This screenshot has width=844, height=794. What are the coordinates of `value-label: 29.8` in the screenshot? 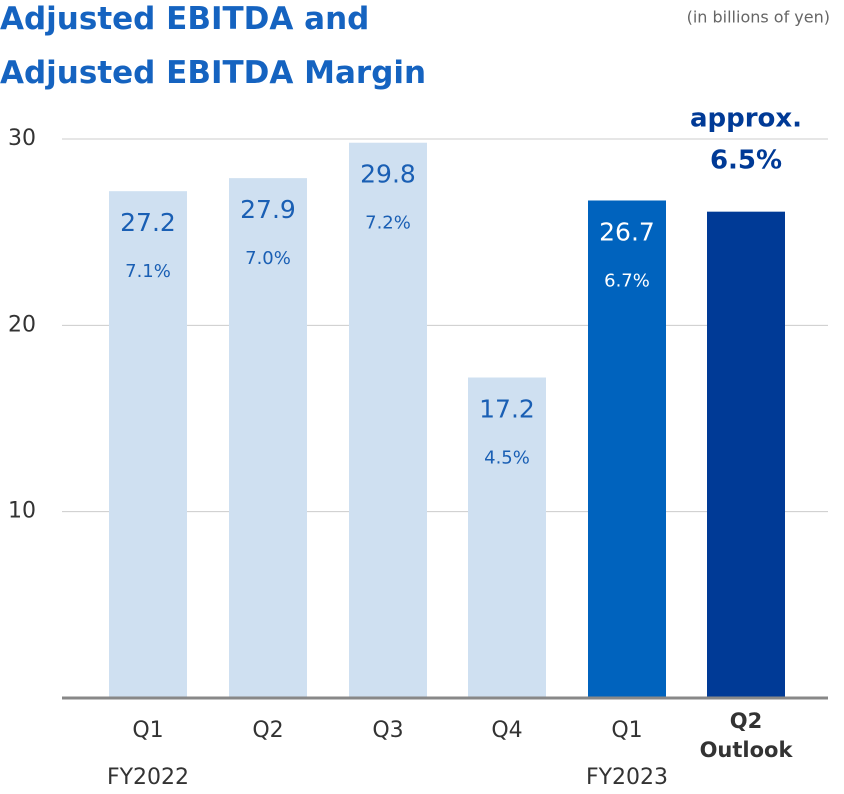 It's located at (388, 174).